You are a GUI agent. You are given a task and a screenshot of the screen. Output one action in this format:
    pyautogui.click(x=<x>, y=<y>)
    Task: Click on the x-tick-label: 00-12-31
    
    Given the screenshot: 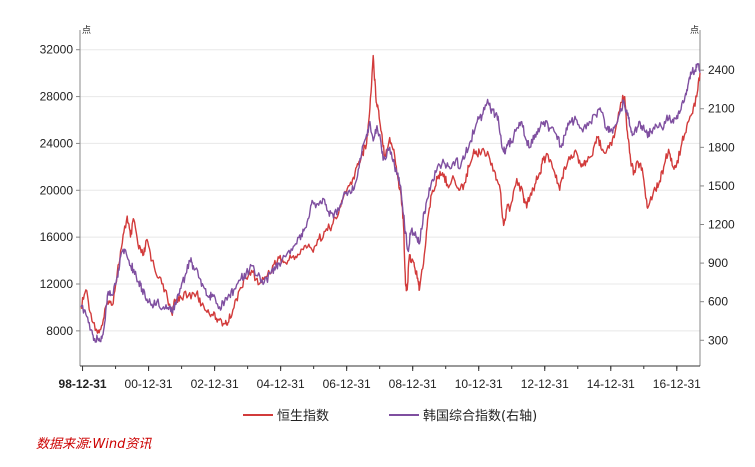 What is the action you would take?
    pyautogui.click(x=149, y=384)
    